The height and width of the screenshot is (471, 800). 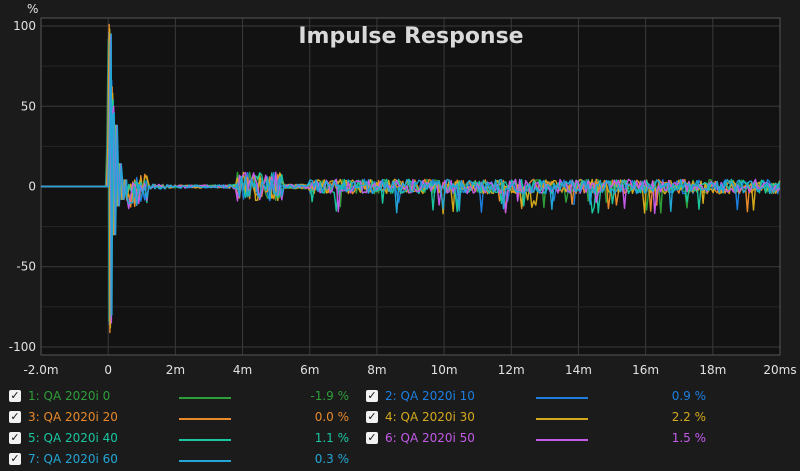 I want to click on legend-item-4: ✓ 4: QA 2020i 30 2.2 %, so click(x=541, y=418).